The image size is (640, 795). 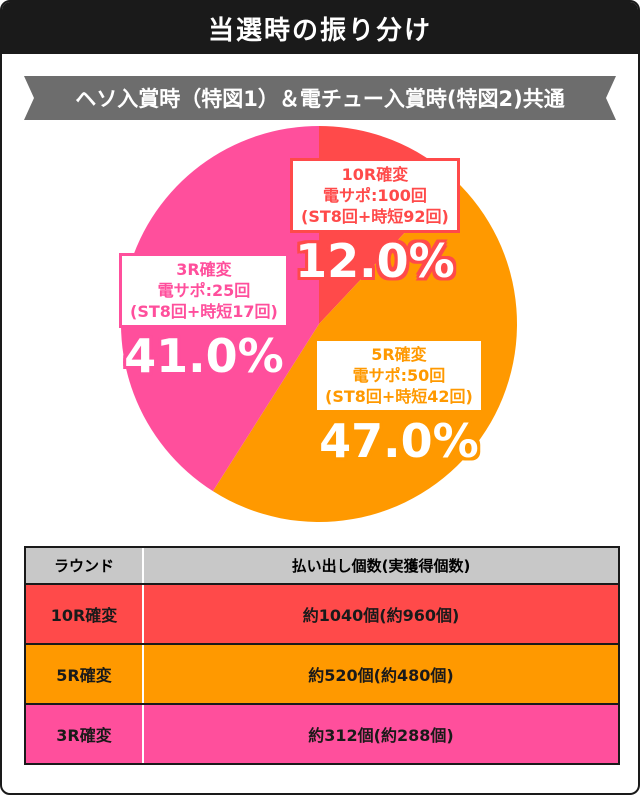 I want to click on chart-subtitle: ヘソ入賞時（特図1）＆電チュー入賞時(特図2)共通, so click(x=320, y=98).